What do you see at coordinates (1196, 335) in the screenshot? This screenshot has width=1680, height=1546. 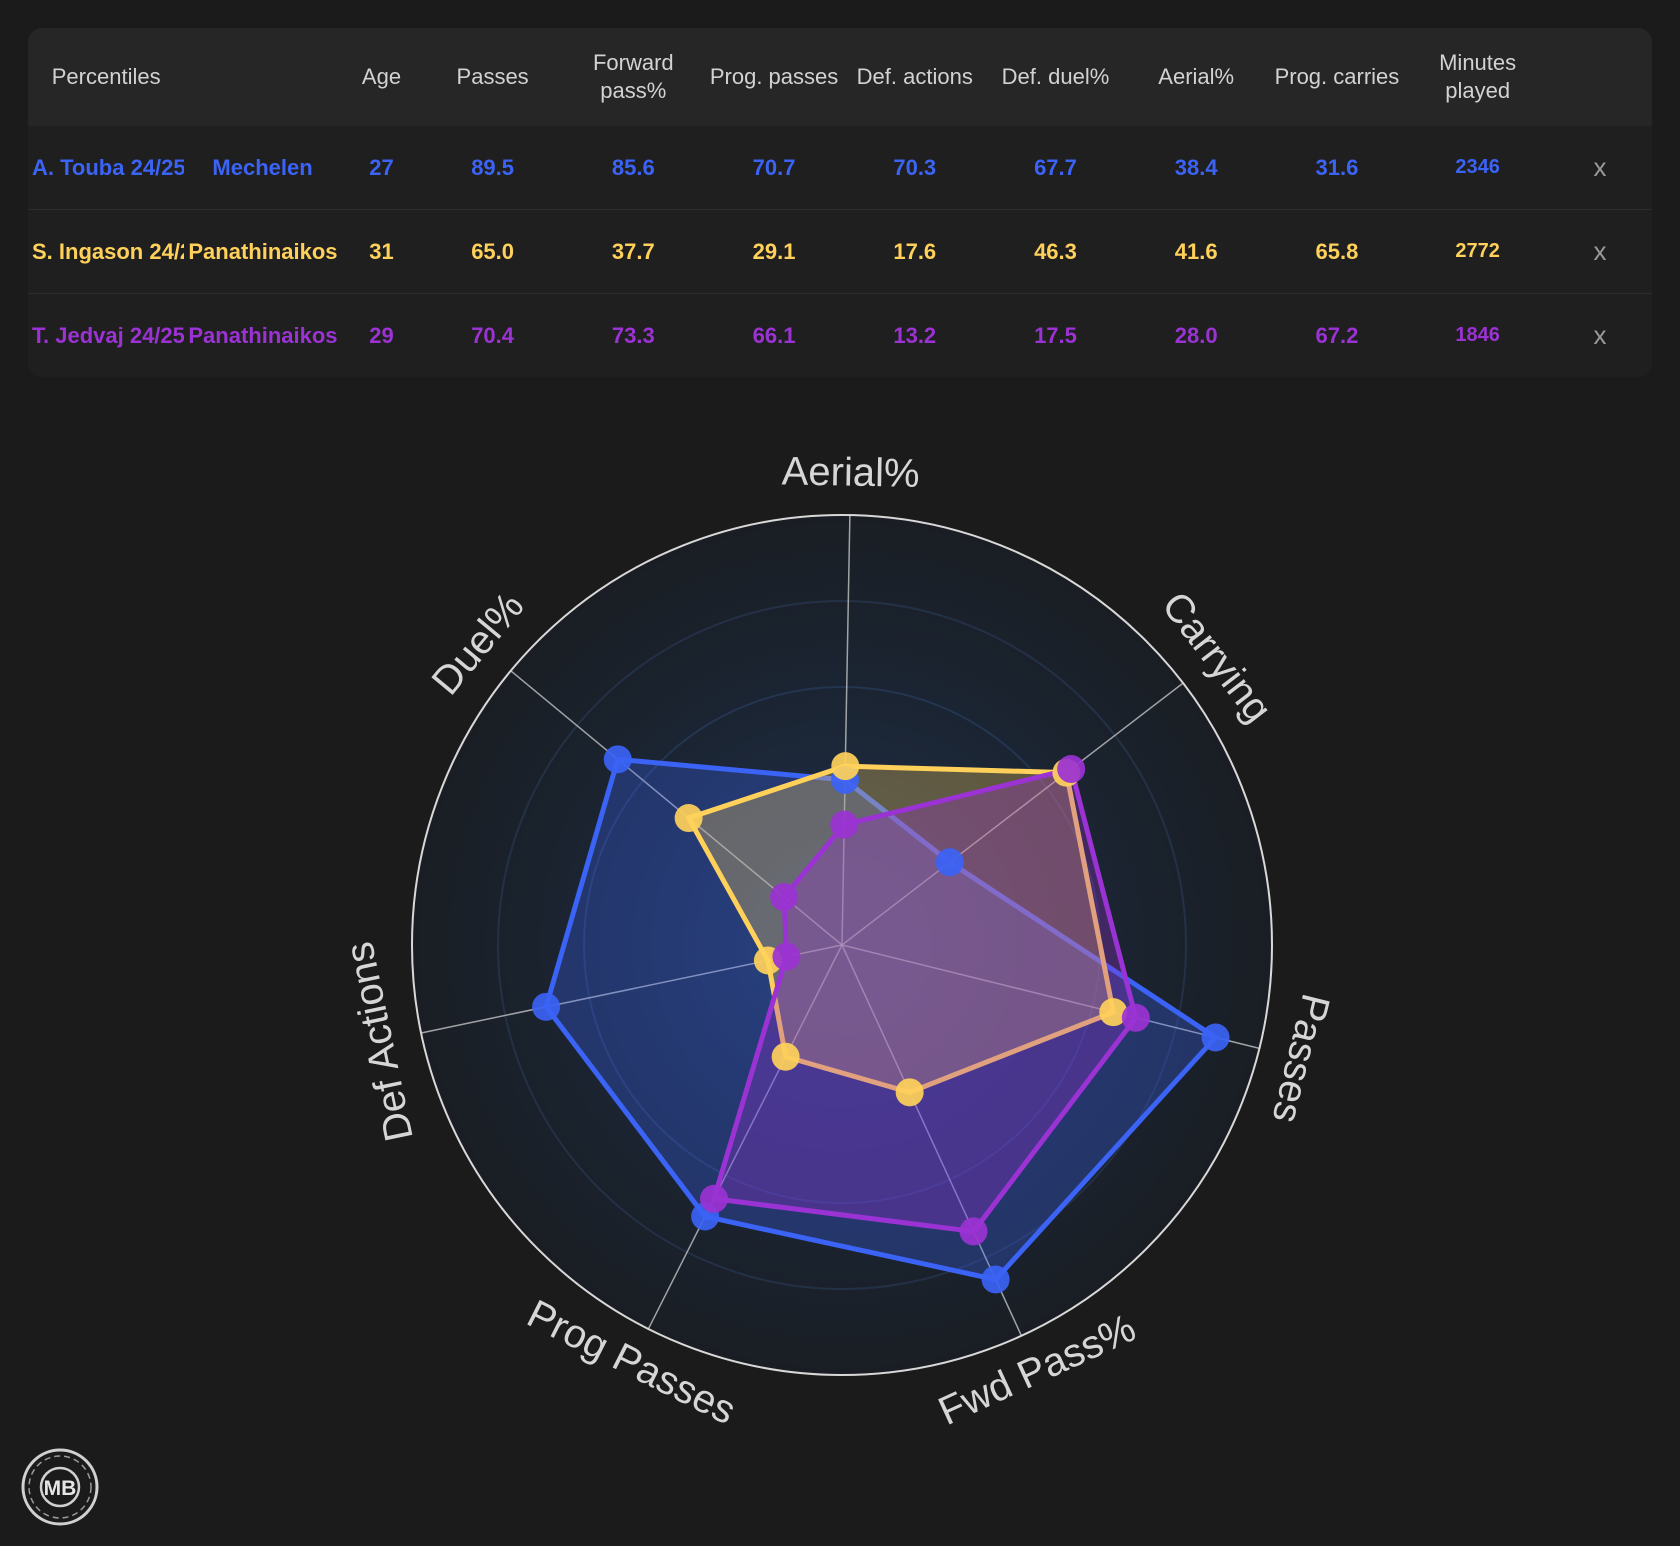 I see `stat-cell: 28.0` at bounding box center [1196, 335].